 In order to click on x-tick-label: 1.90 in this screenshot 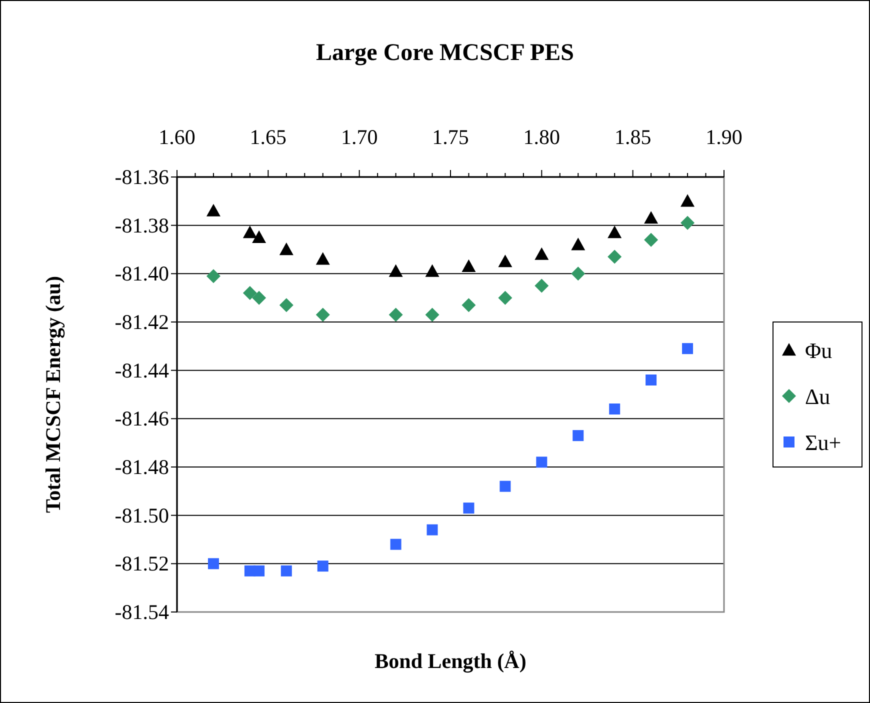, I will do `click(724, 137)`.